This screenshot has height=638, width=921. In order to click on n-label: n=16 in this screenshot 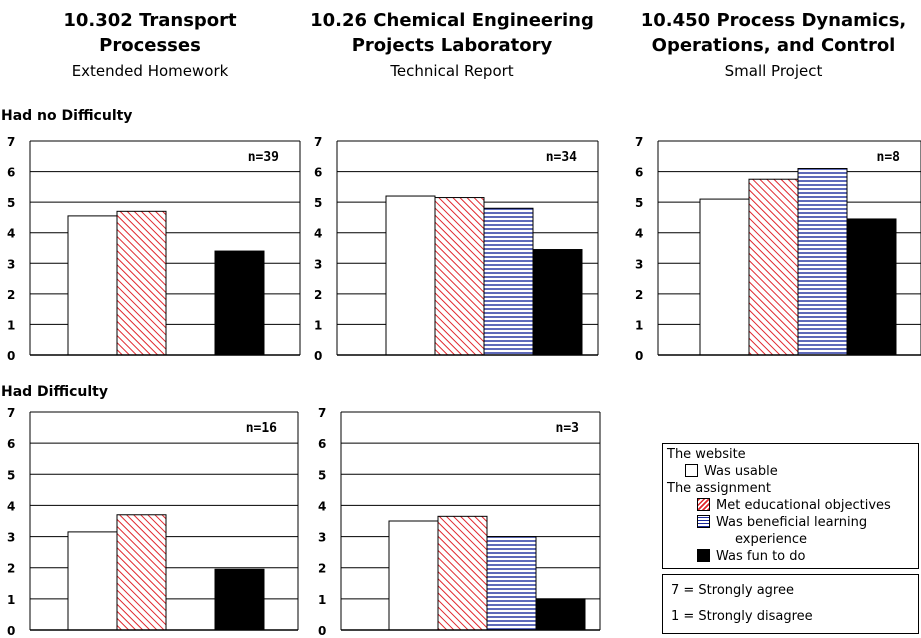, I will do `click(261, 428)`.